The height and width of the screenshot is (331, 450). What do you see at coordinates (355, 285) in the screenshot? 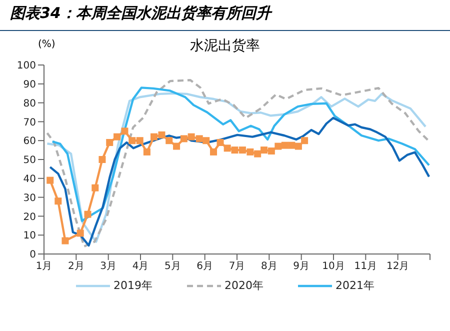
I see `legend-label: 2021年` at bounding box center [355, 285].